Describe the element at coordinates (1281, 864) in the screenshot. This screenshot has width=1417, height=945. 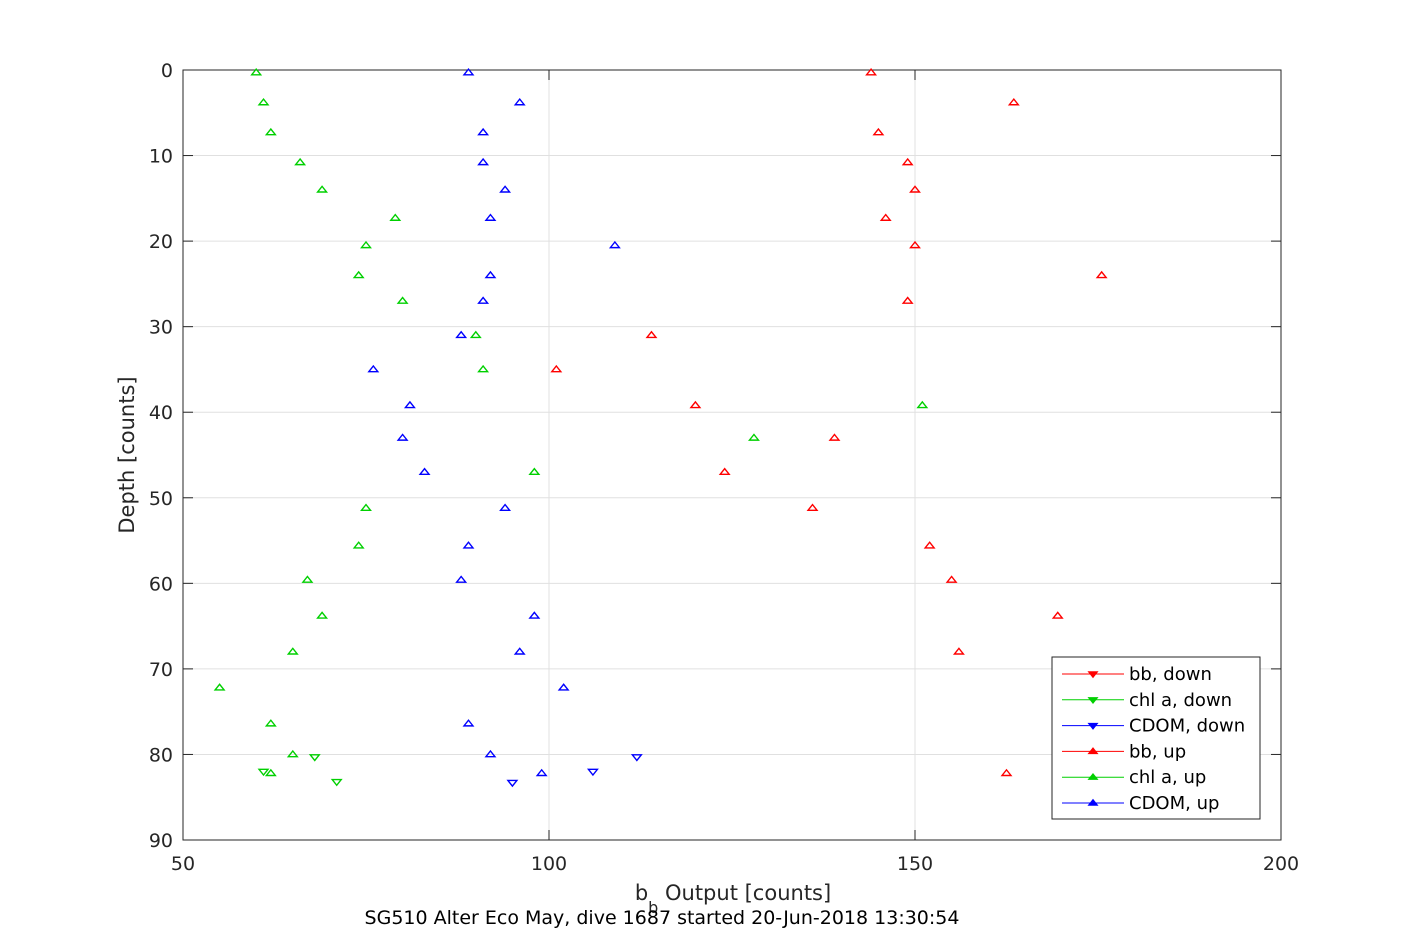
I see `x-tick-label: 200` at that location.